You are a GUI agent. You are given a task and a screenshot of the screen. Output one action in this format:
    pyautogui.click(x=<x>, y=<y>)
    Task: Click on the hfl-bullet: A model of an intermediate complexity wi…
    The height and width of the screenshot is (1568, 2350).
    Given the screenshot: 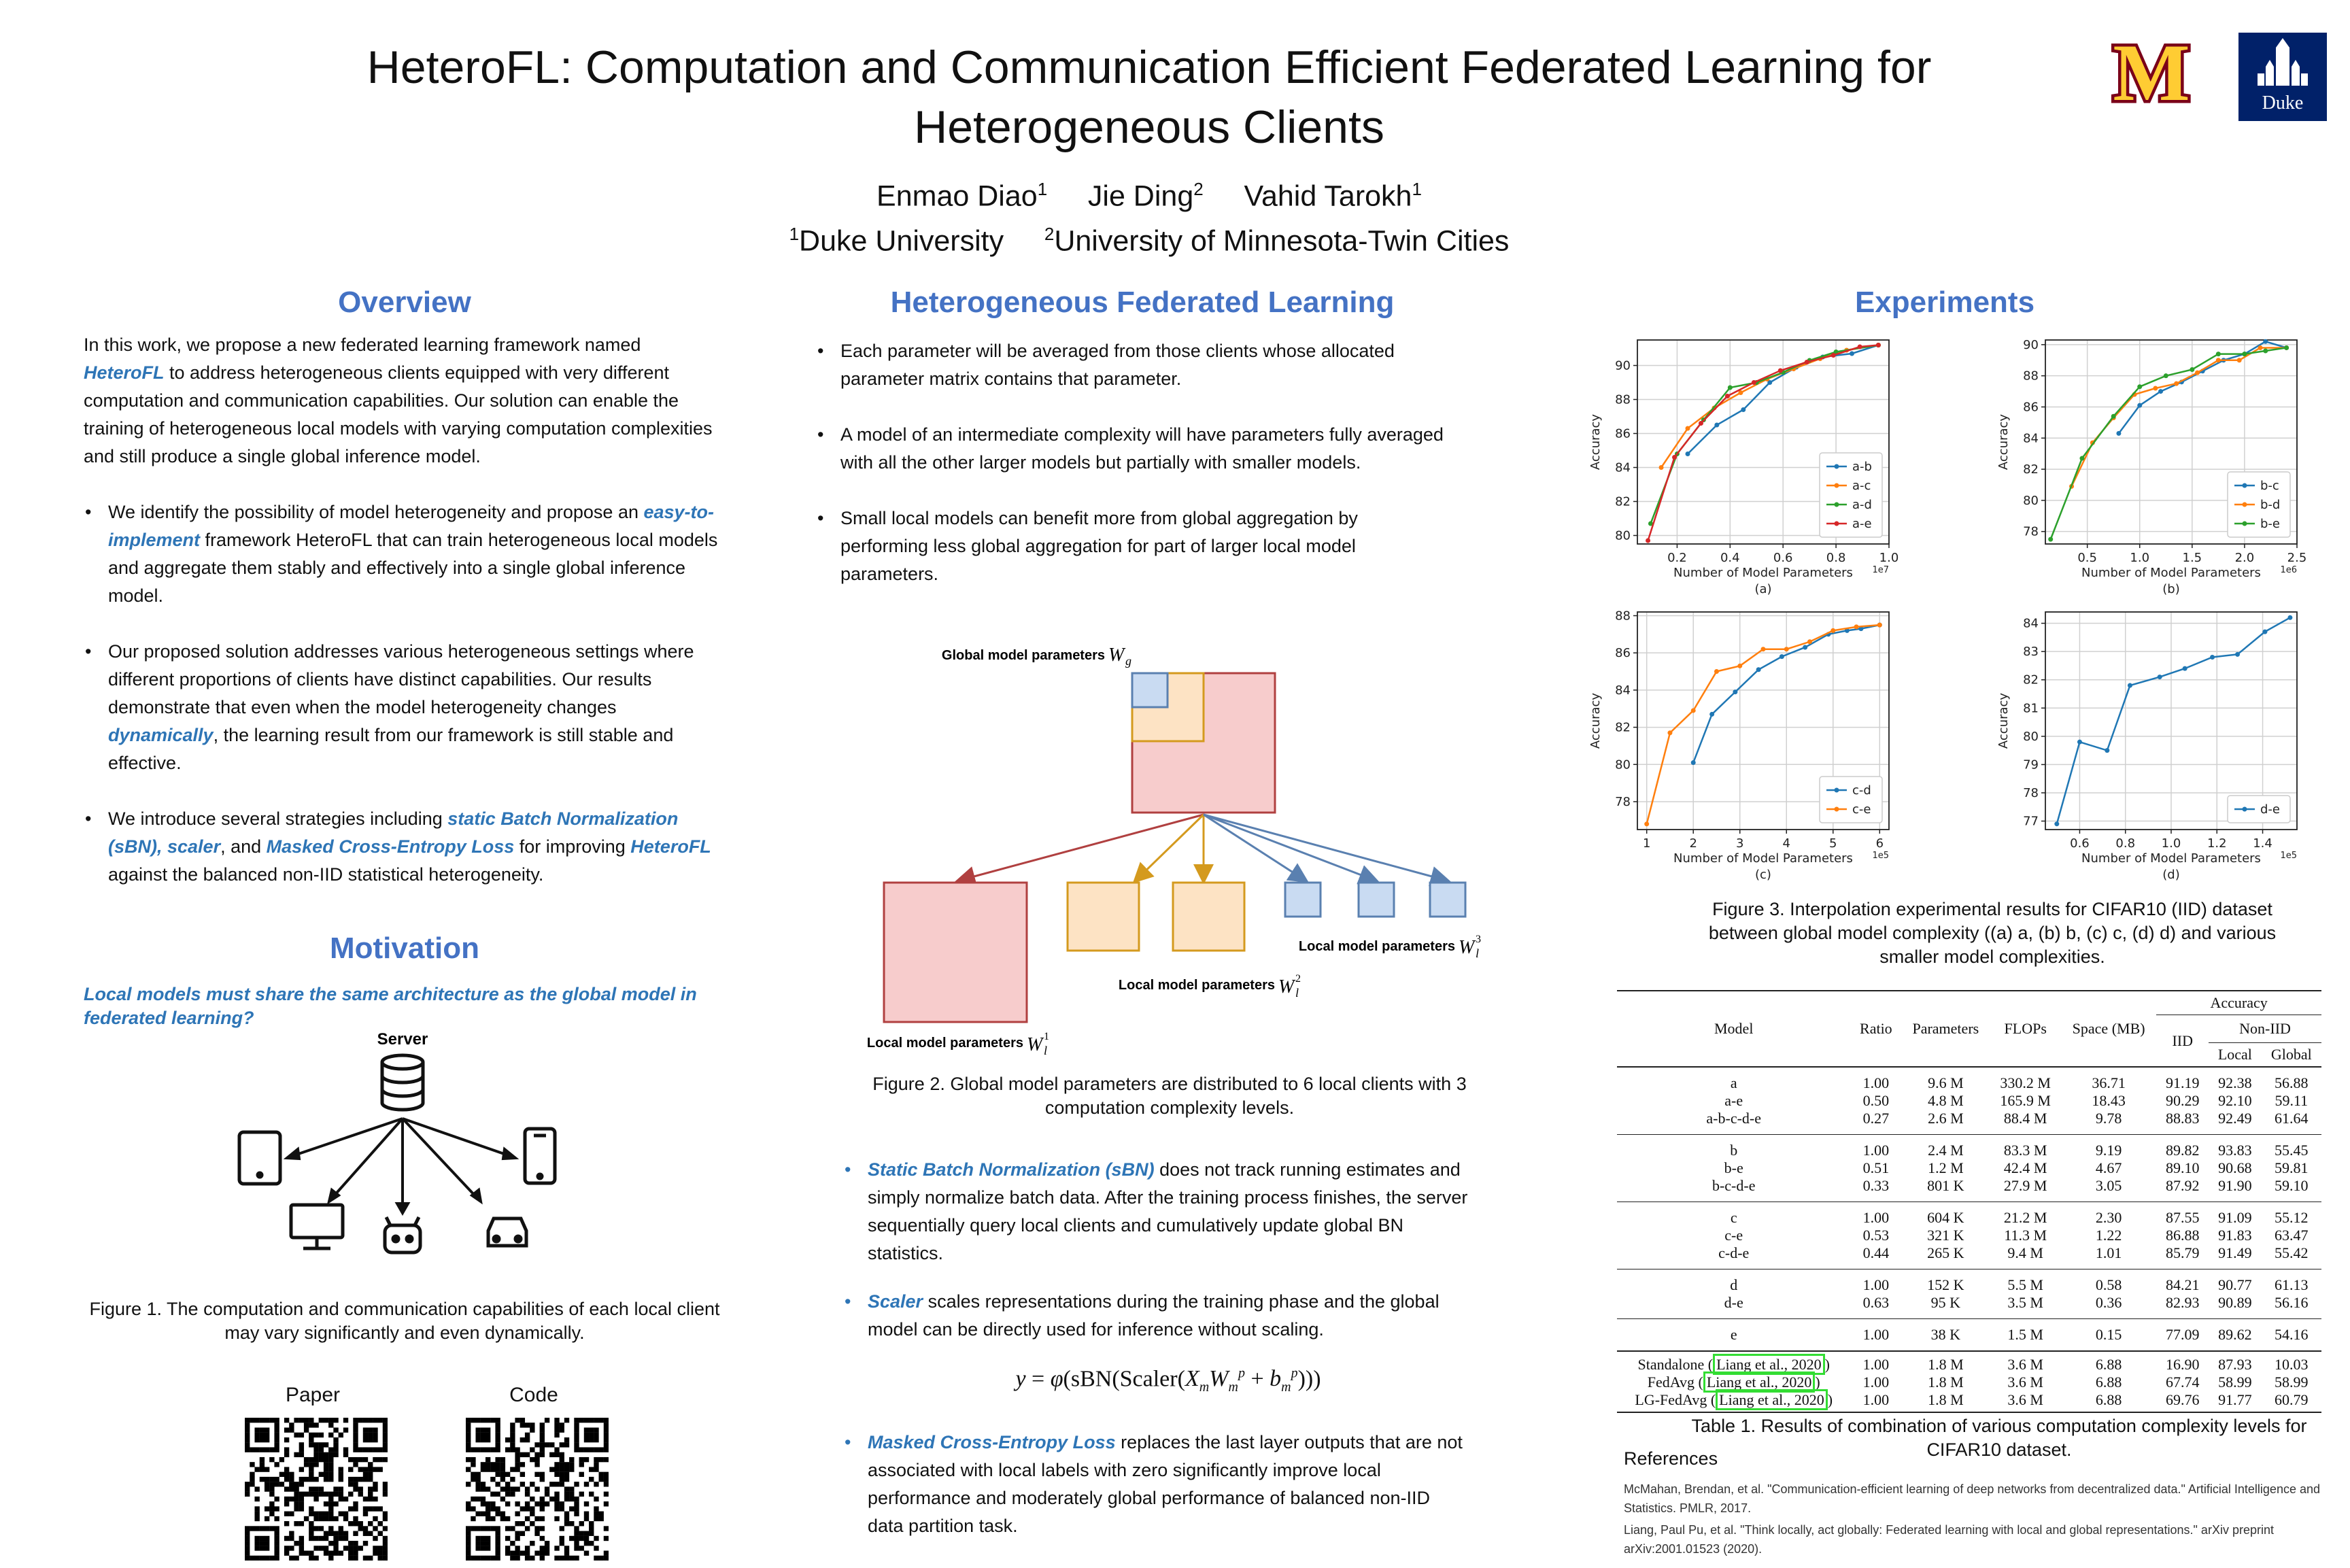 What is the action you would take?
    pyautogui.click(x=1132, y=449)
    